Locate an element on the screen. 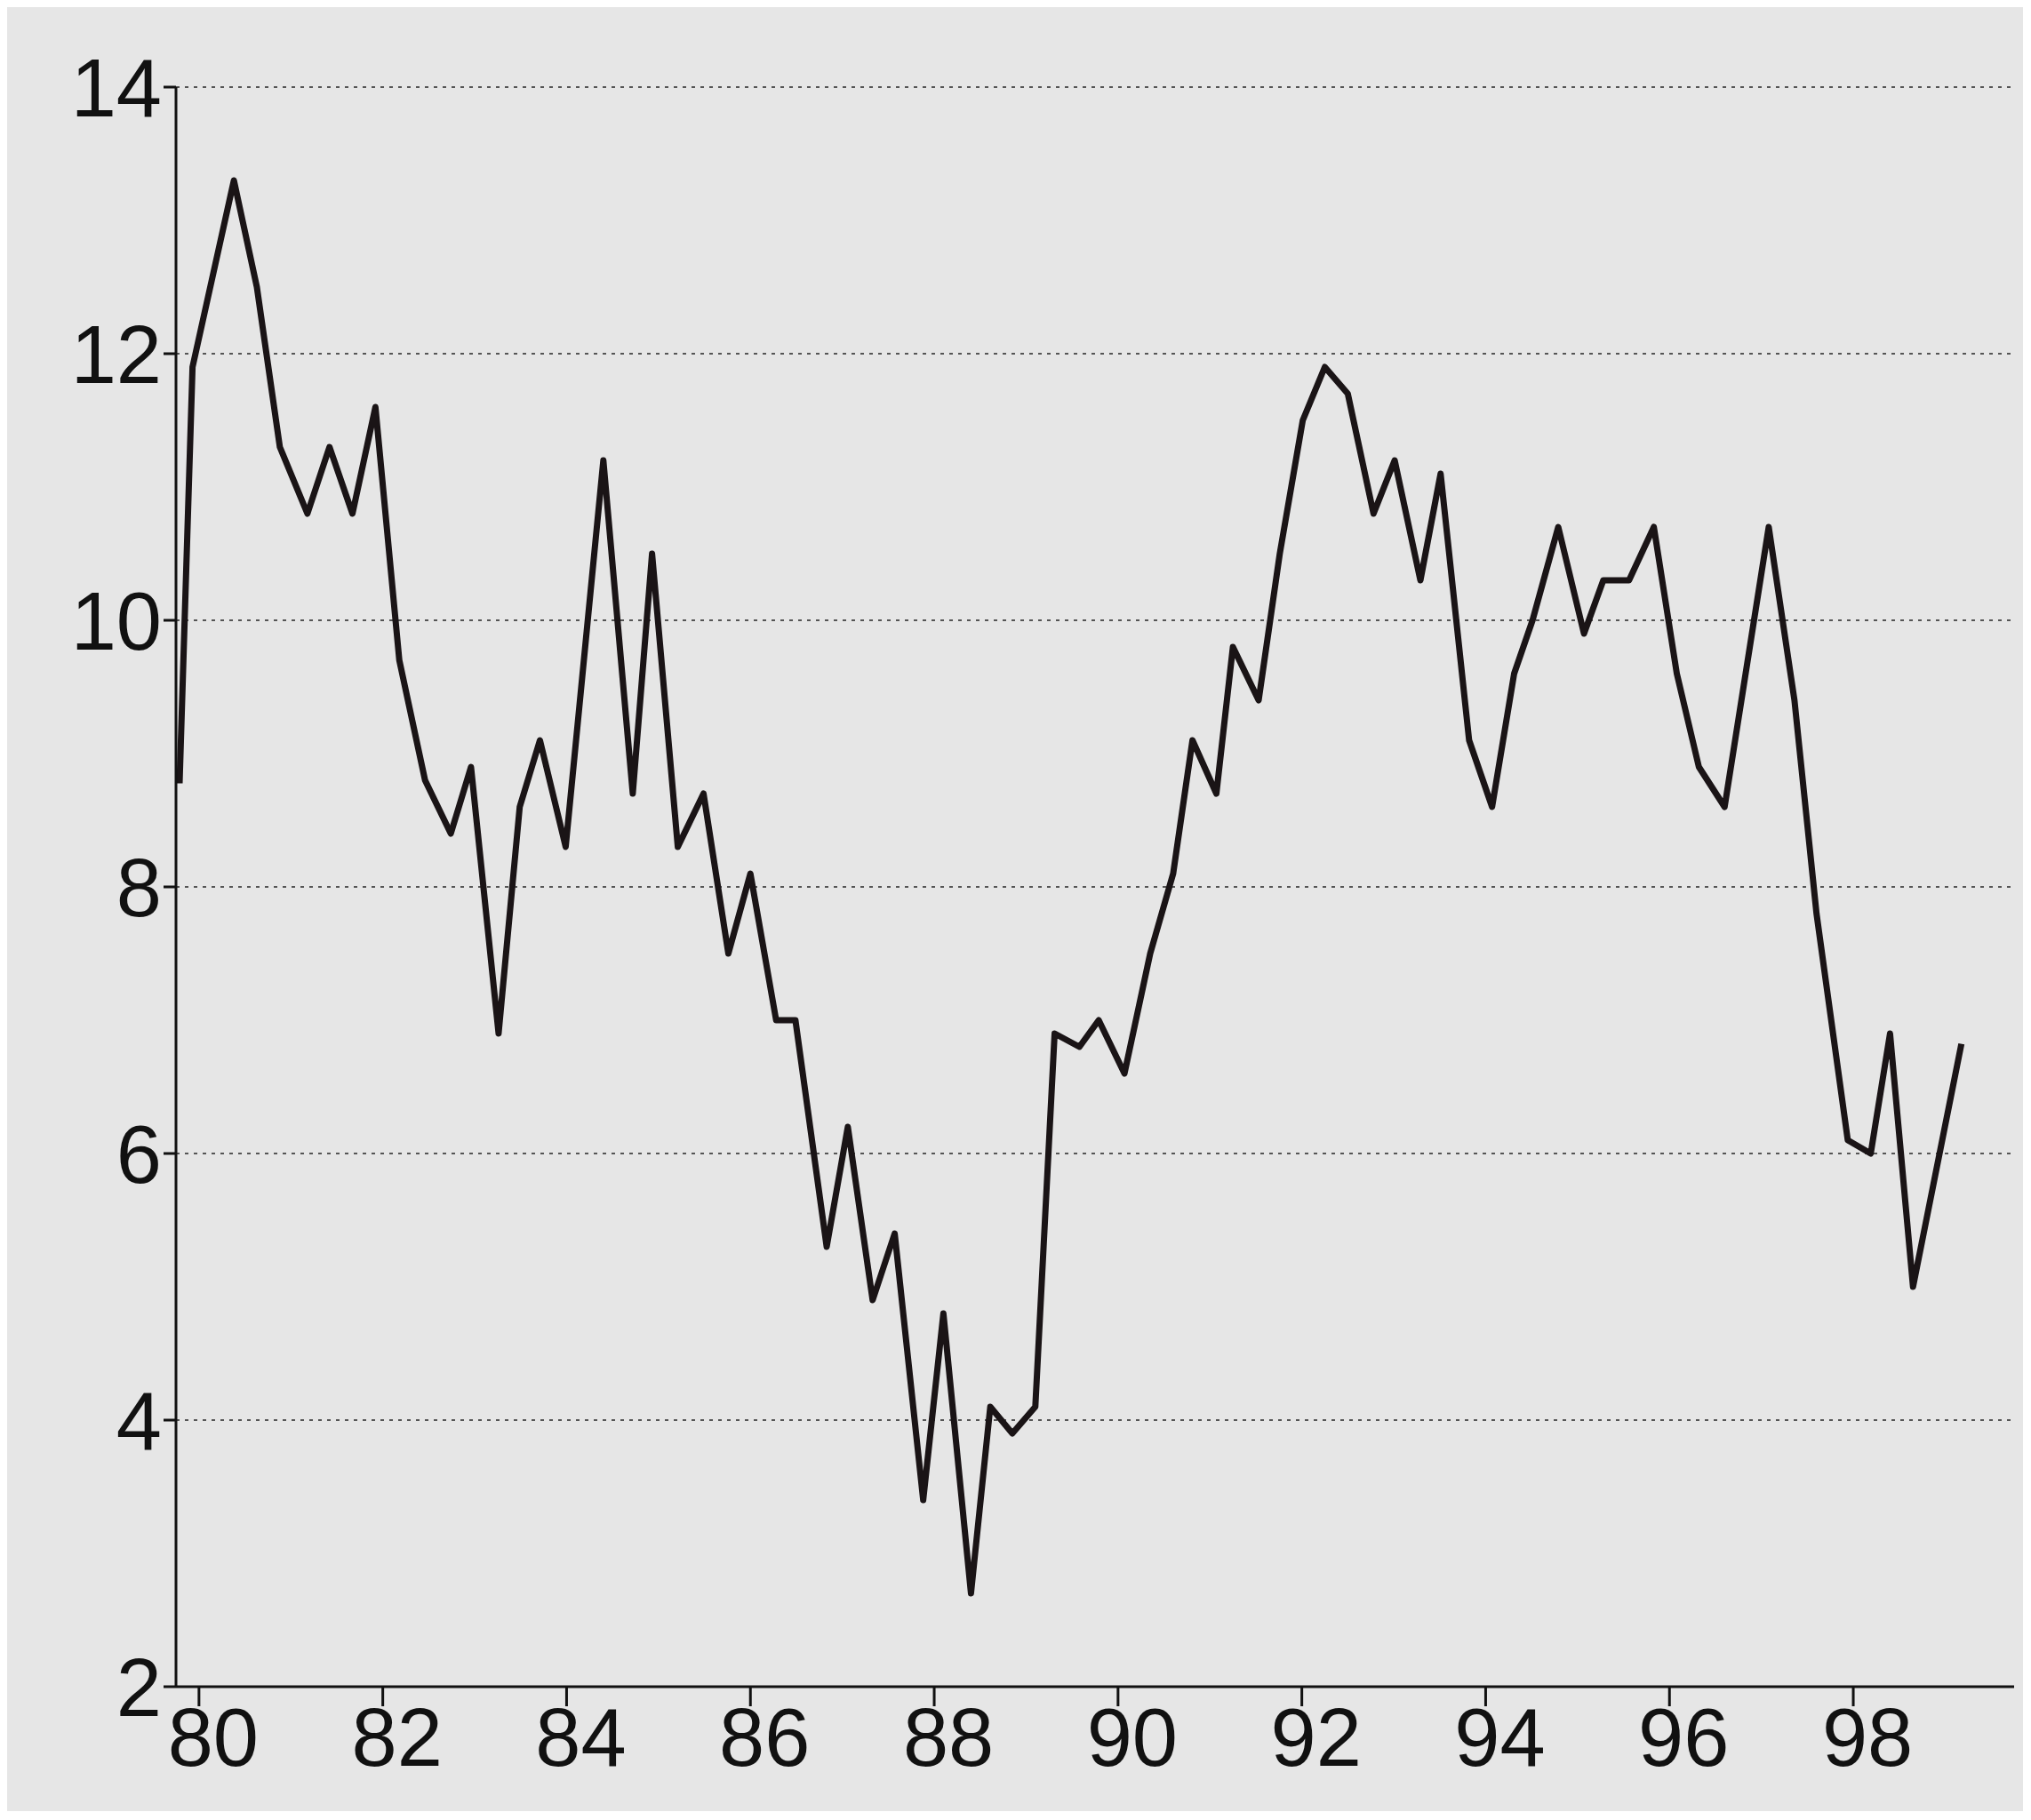 The image size is (2031, 1820). y-tick-label: 2 is located at coordinates (139, 1687).